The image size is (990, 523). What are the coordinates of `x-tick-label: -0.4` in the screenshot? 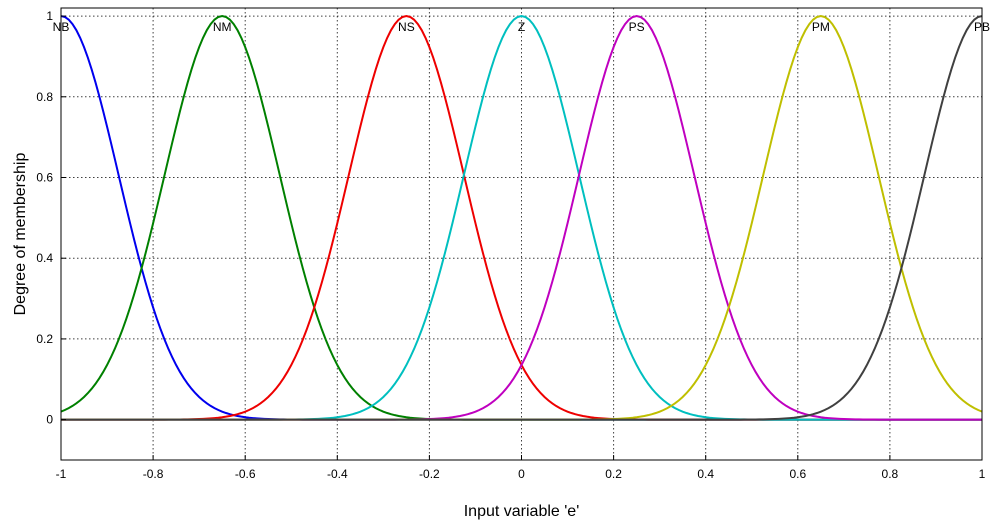 It's located at (337, 474).